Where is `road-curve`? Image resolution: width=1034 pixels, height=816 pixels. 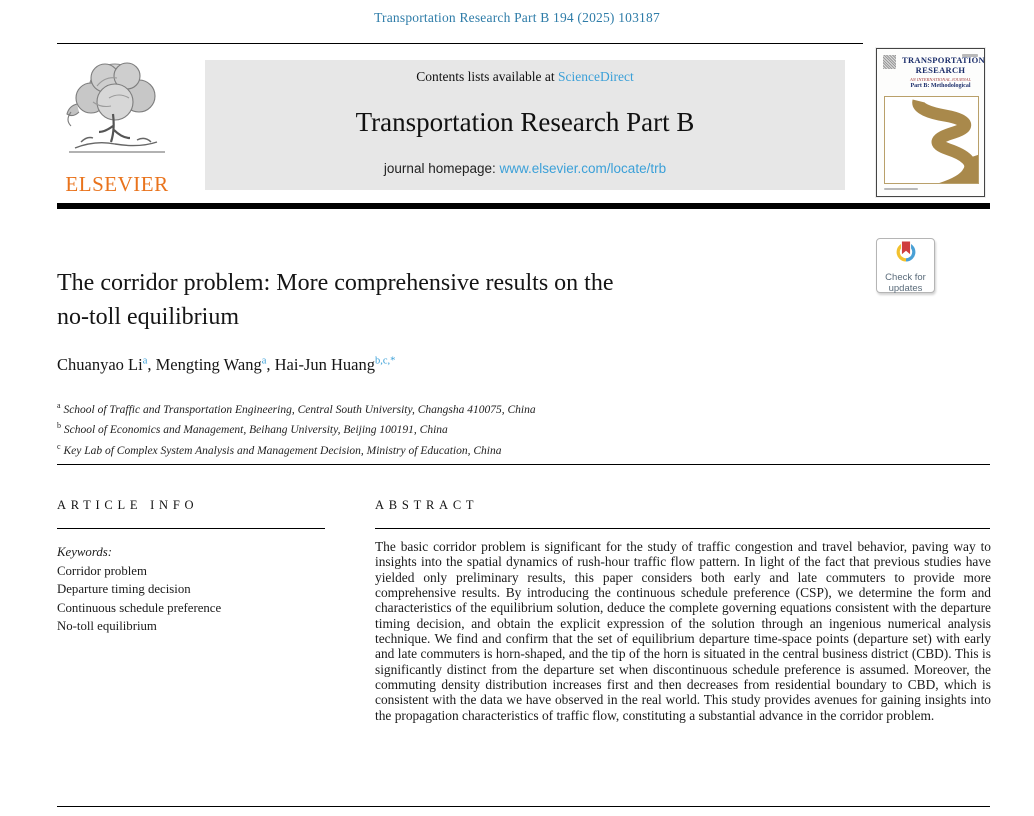 road-curve is located at coordinates (944, 150).